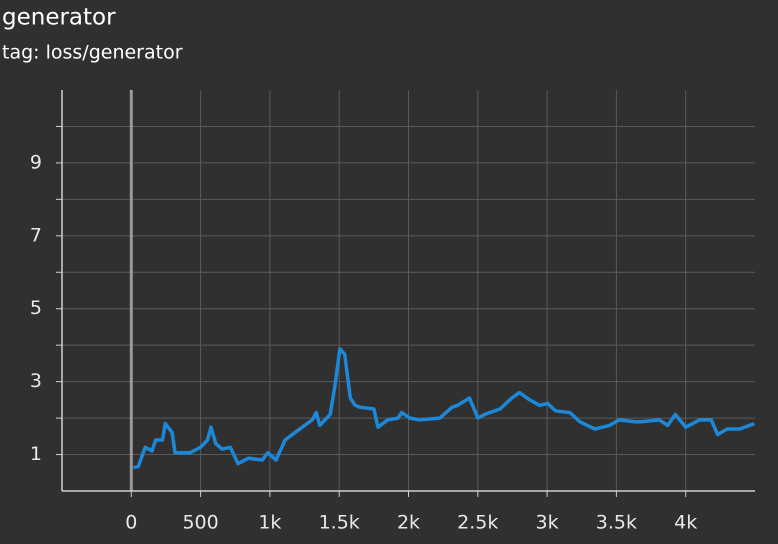  I want to click on x-tick-label: 1k, so click(269, 523).